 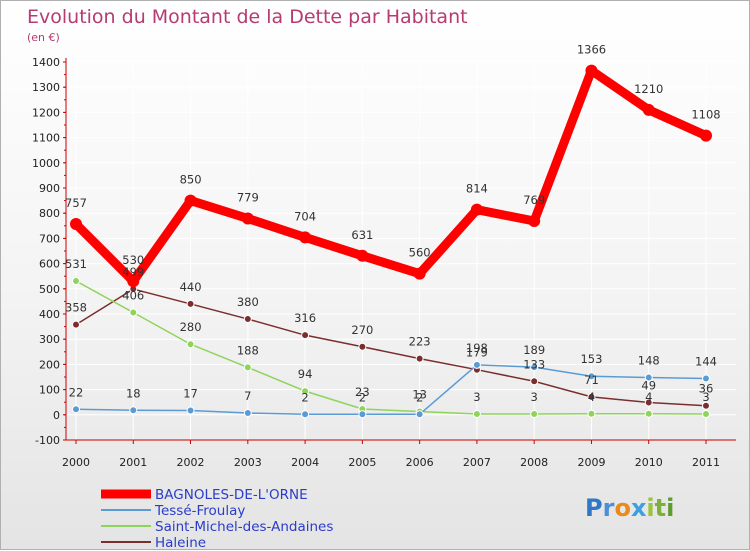 What do you see at coordinates (477, 353) in the screenshot?
I see `data-label: 179` at bounding box center [477, 353].